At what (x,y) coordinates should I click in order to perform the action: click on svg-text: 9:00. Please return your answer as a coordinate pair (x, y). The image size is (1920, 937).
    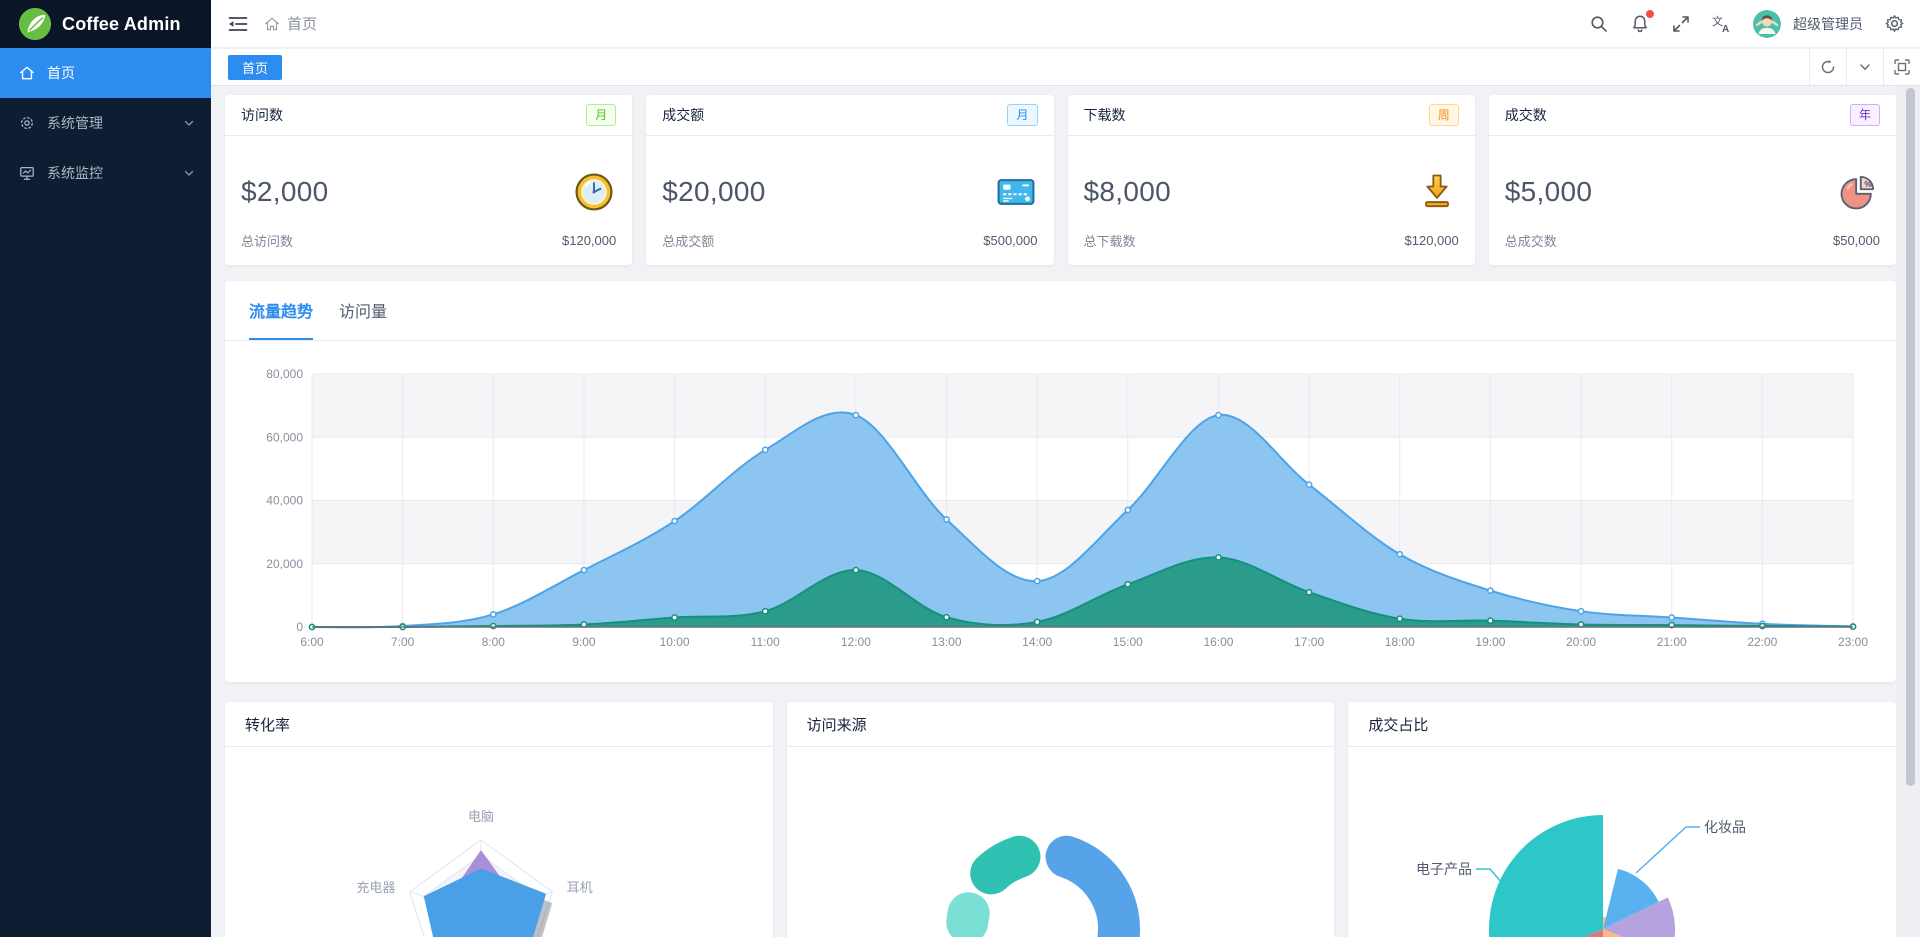
    Looking at the image, I should click on (584, 642).